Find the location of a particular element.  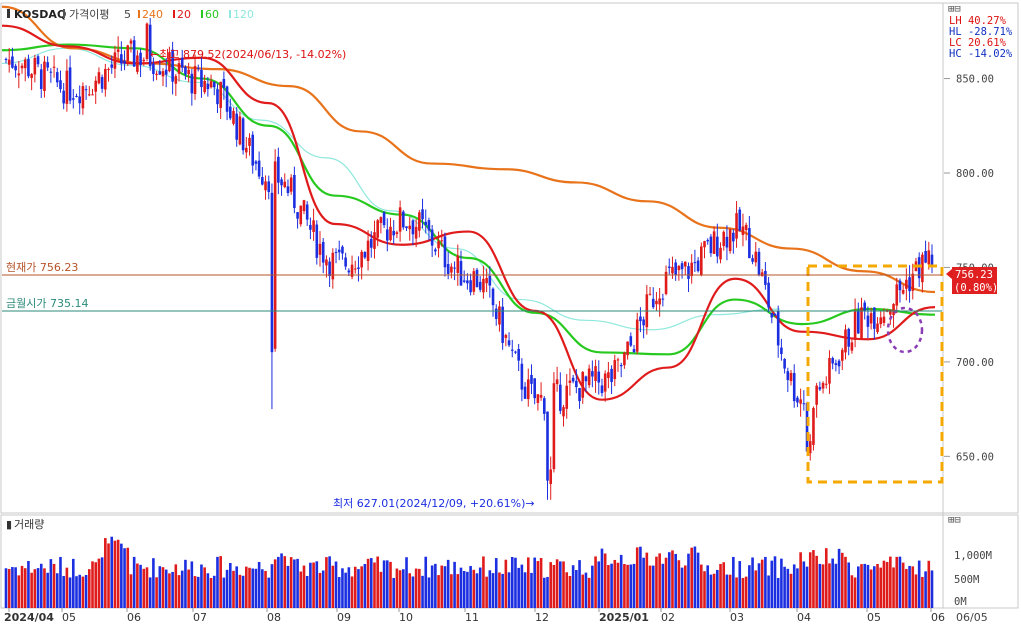

stat-hl: HL -28.71% is located at coordinates (981, 32).